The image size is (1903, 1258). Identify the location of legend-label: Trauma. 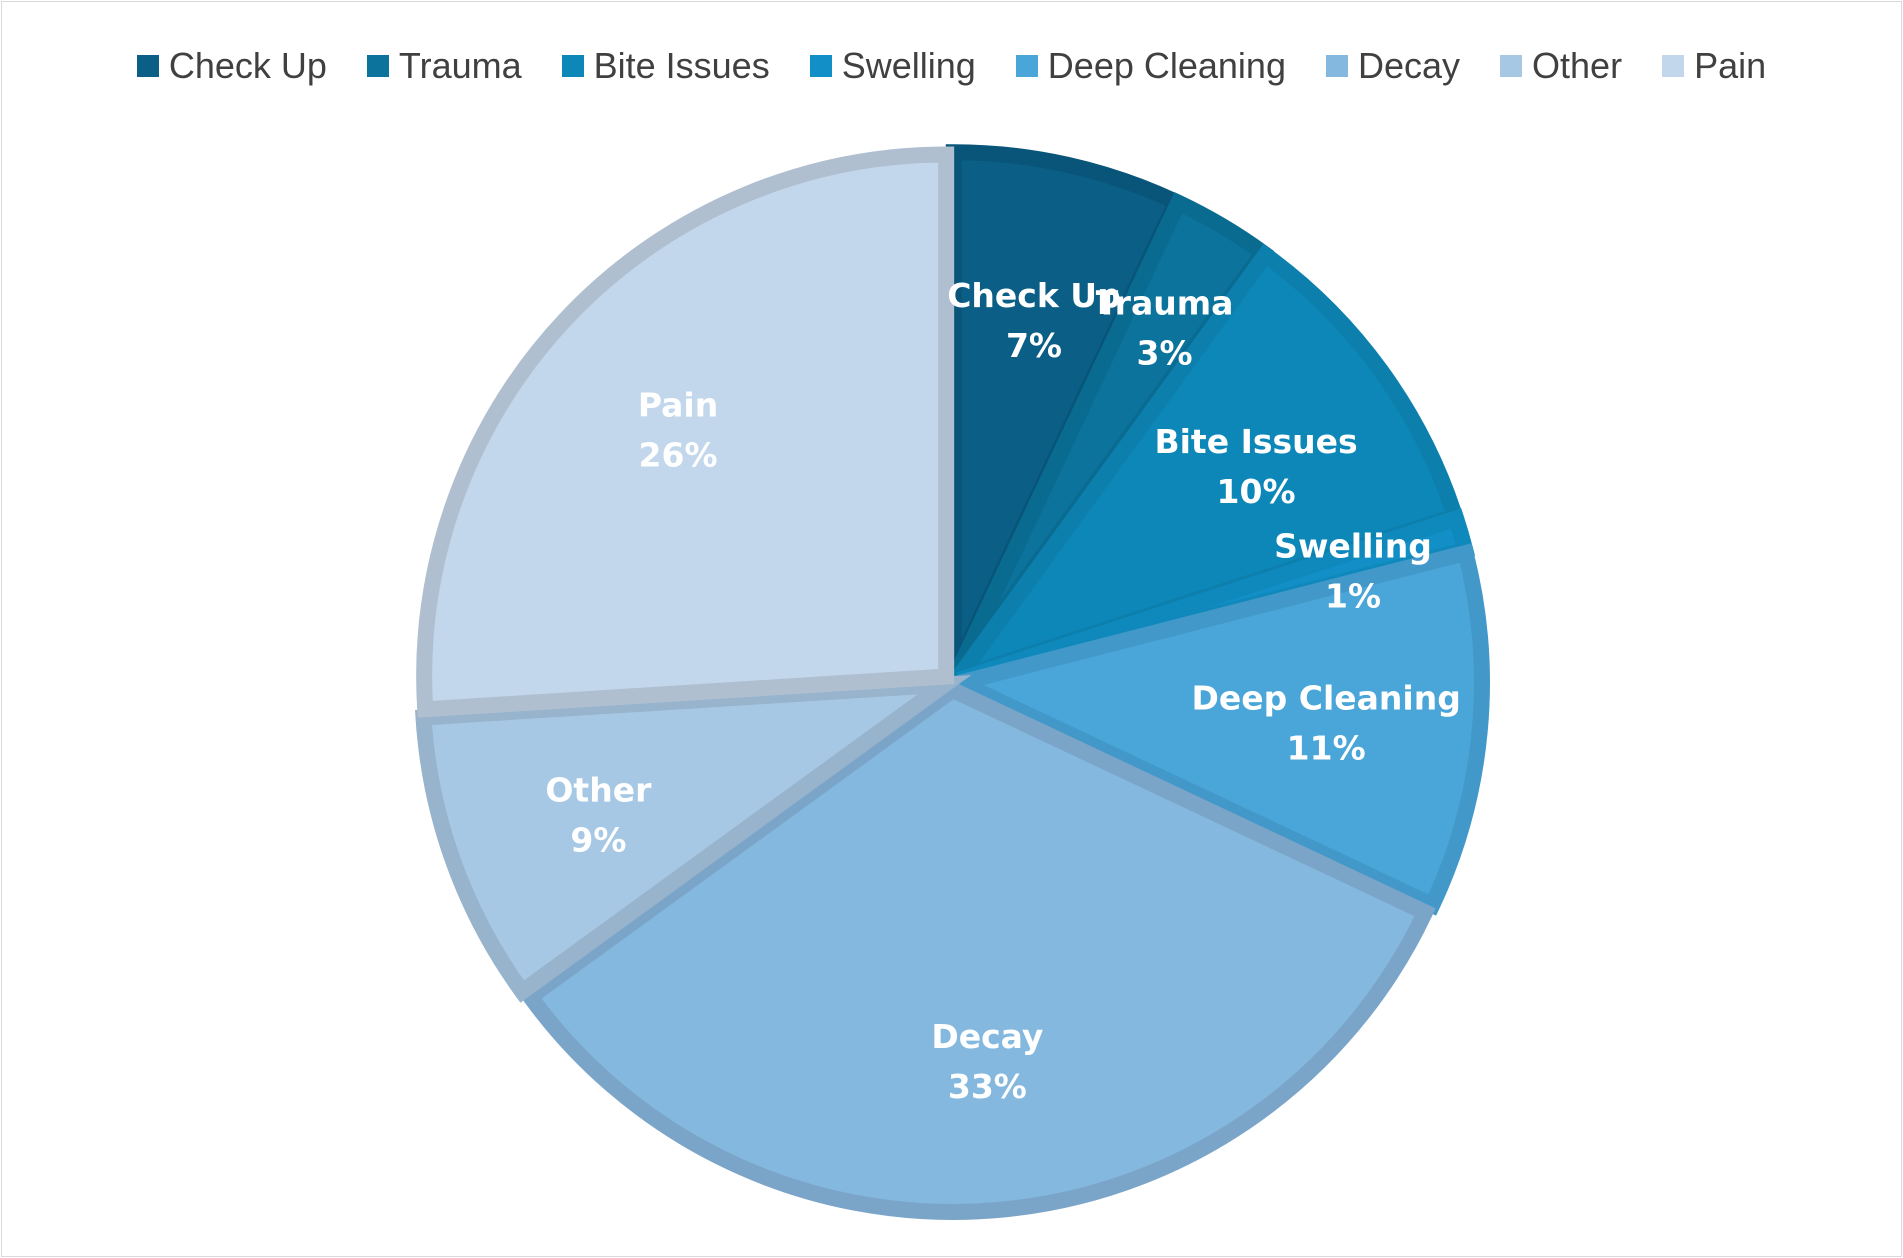
(460, 65).